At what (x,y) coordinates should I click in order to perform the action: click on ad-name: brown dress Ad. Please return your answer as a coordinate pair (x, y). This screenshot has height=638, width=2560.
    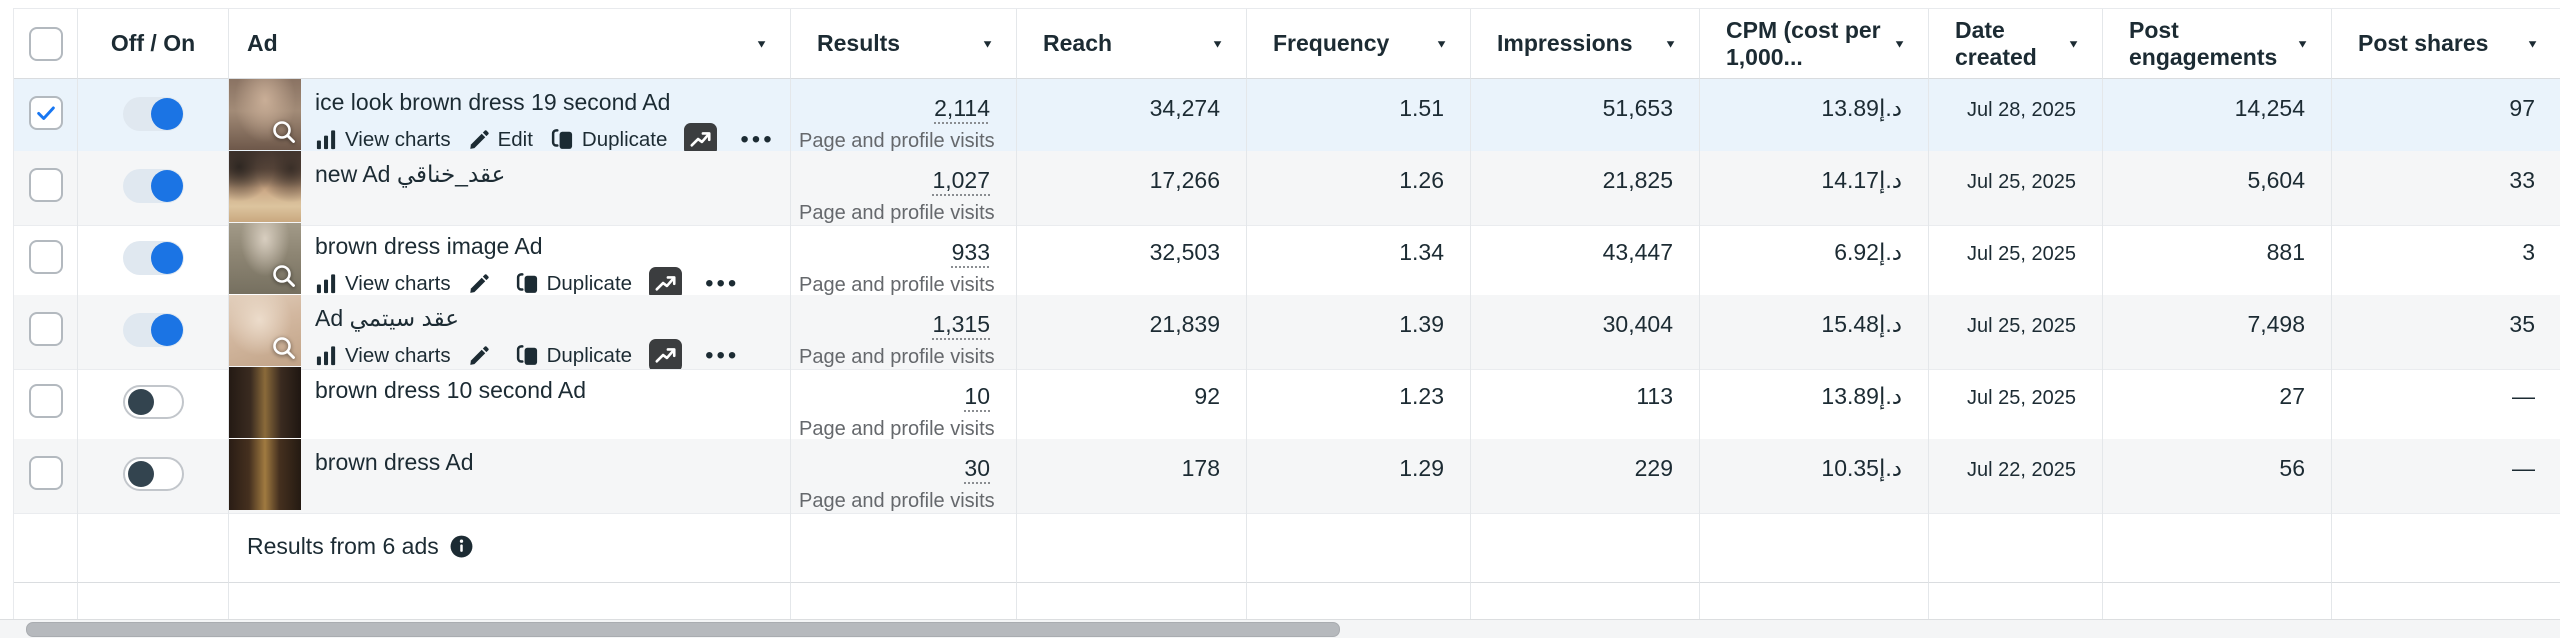
    Looking at the image, I should click on (394, 462).